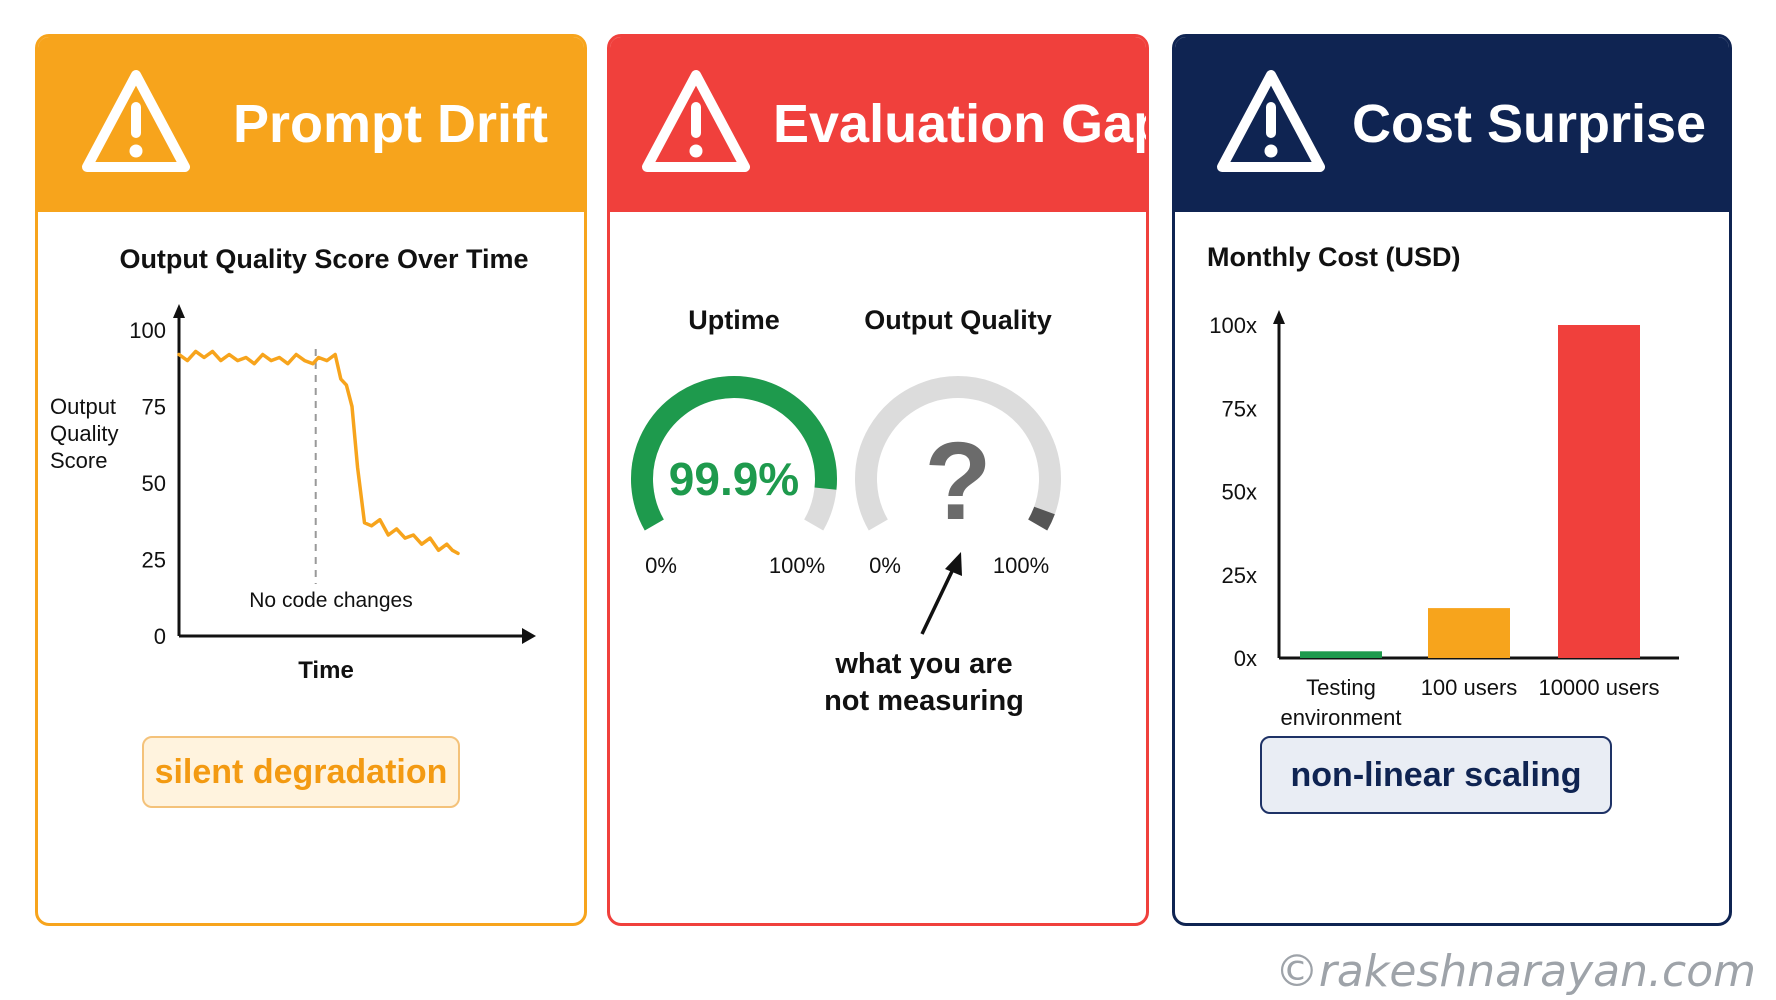 The image size is (1776, 1000). What do you see at coordinates (1598, 687) in the screenshot?
I see `x-category-label: 10000 users` at bounding box center [1598, 687].